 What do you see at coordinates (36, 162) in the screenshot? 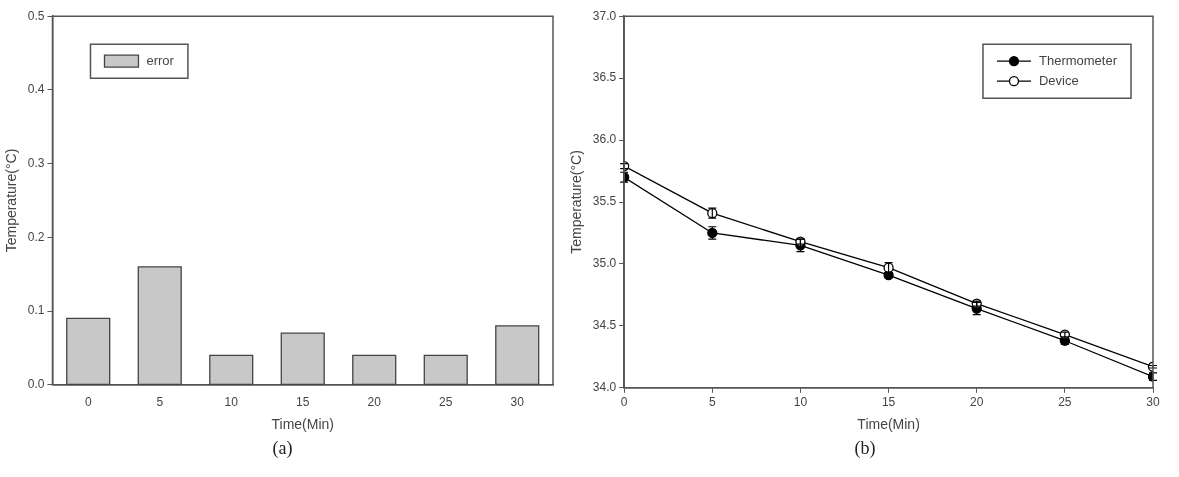
I see `y-tick-label: 0.3` at bounding box center [36, 162].